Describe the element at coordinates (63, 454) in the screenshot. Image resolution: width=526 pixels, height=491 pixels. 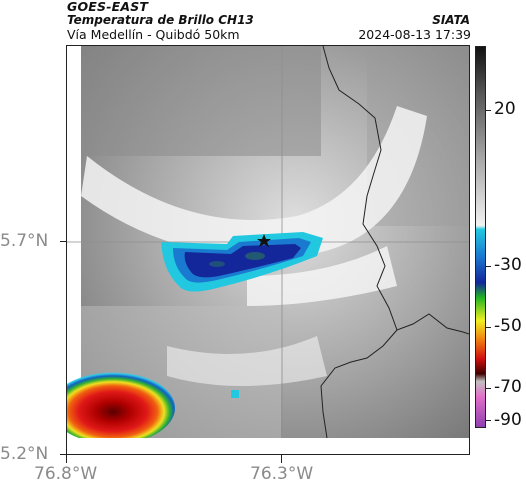
I see `lat-tickmark-5.2` at that location.